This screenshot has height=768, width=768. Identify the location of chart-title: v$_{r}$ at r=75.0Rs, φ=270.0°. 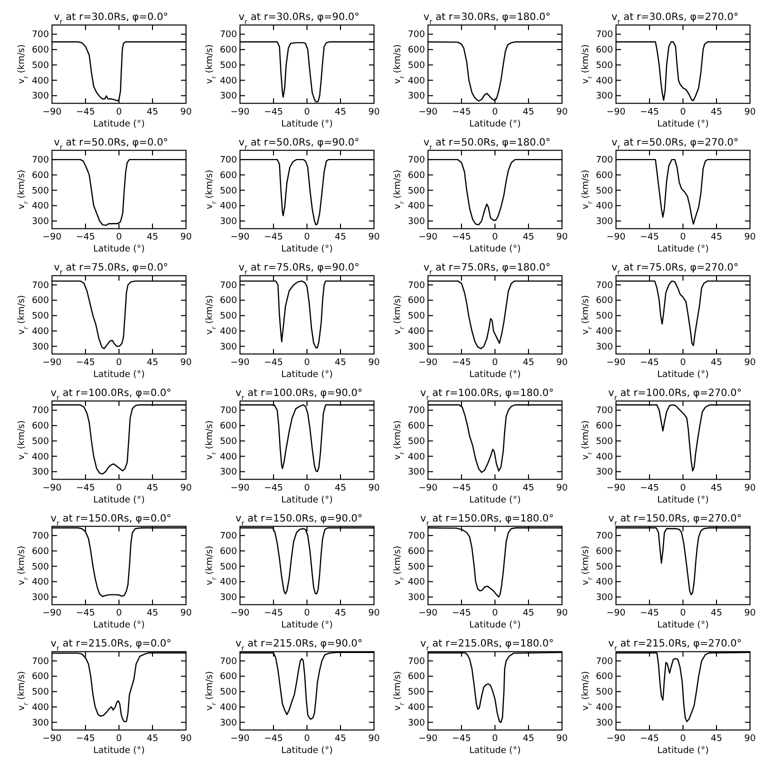
(675, 269).